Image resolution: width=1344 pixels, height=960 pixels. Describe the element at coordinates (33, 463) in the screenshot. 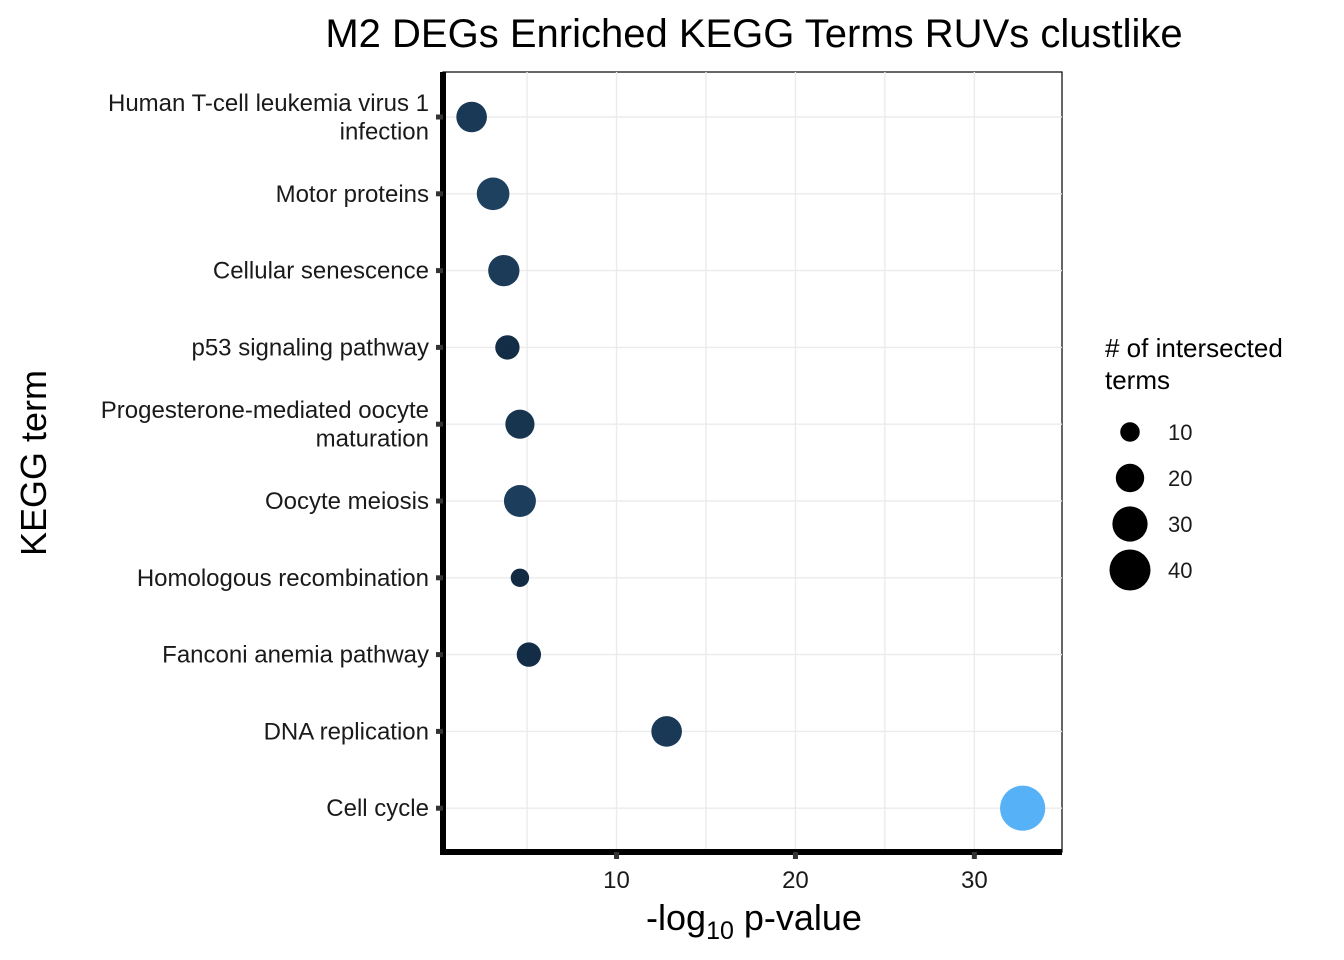

I see `y-axis-label: KEGG term` at that location.